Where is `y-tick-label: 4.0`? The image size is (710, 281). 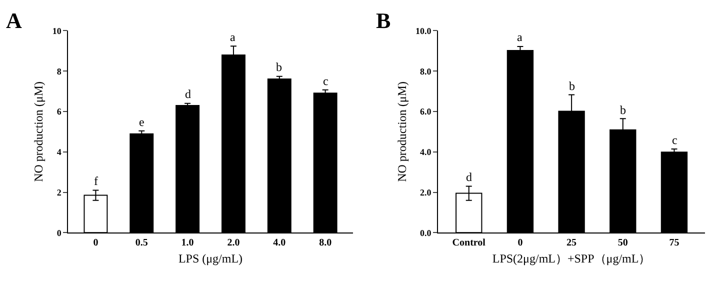
y-tick-label: 4.0 is located at coordinates (426, 152).